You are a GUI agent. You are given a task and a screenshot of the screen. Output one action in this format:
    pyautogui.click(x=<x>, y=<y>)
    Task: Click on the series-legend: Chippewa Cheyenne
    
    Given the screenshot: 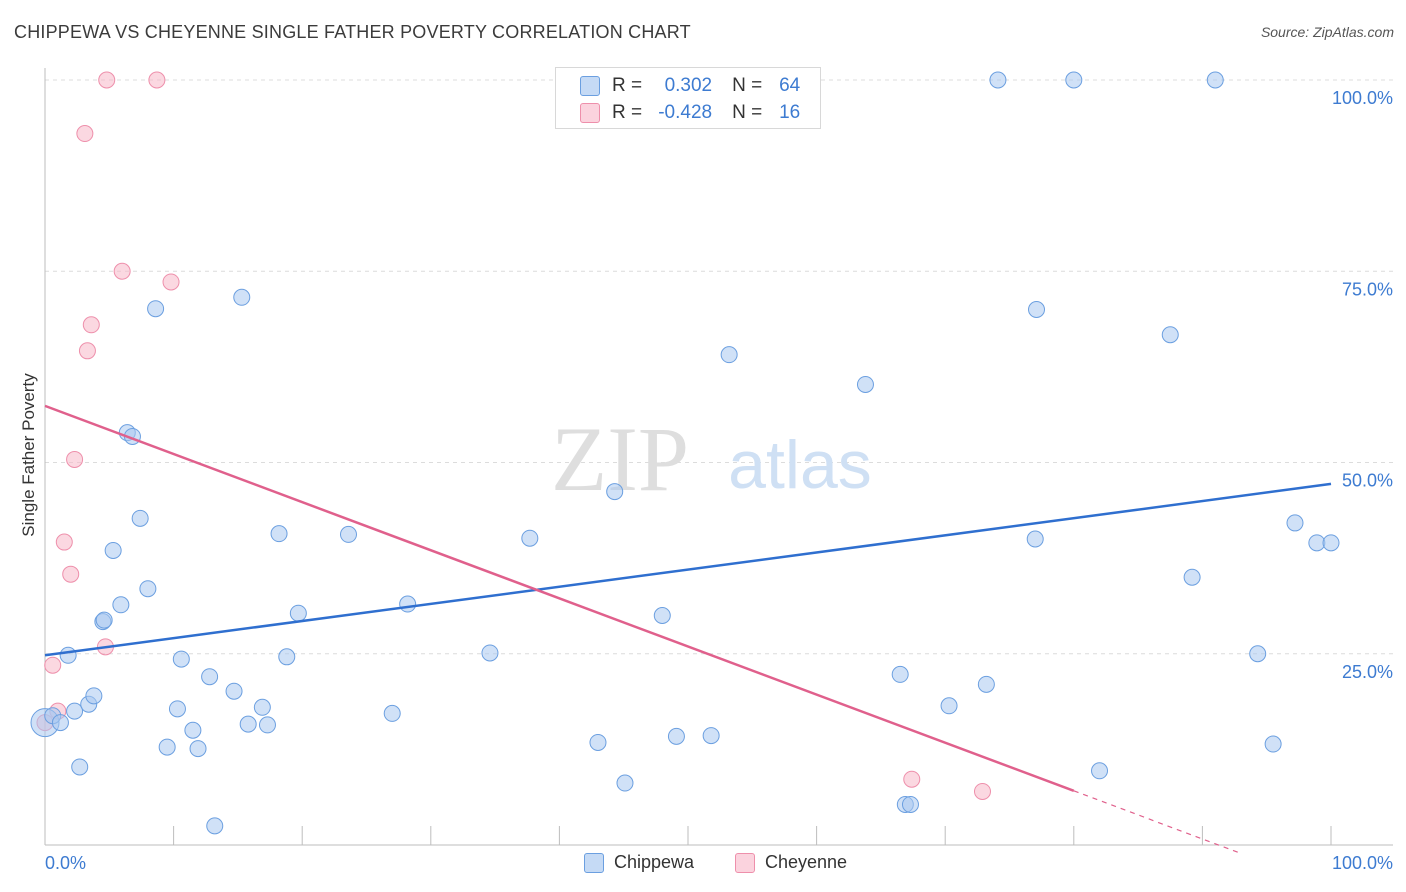 What is the action you would take?
    pyautogui.click(x=703, y=864)
    